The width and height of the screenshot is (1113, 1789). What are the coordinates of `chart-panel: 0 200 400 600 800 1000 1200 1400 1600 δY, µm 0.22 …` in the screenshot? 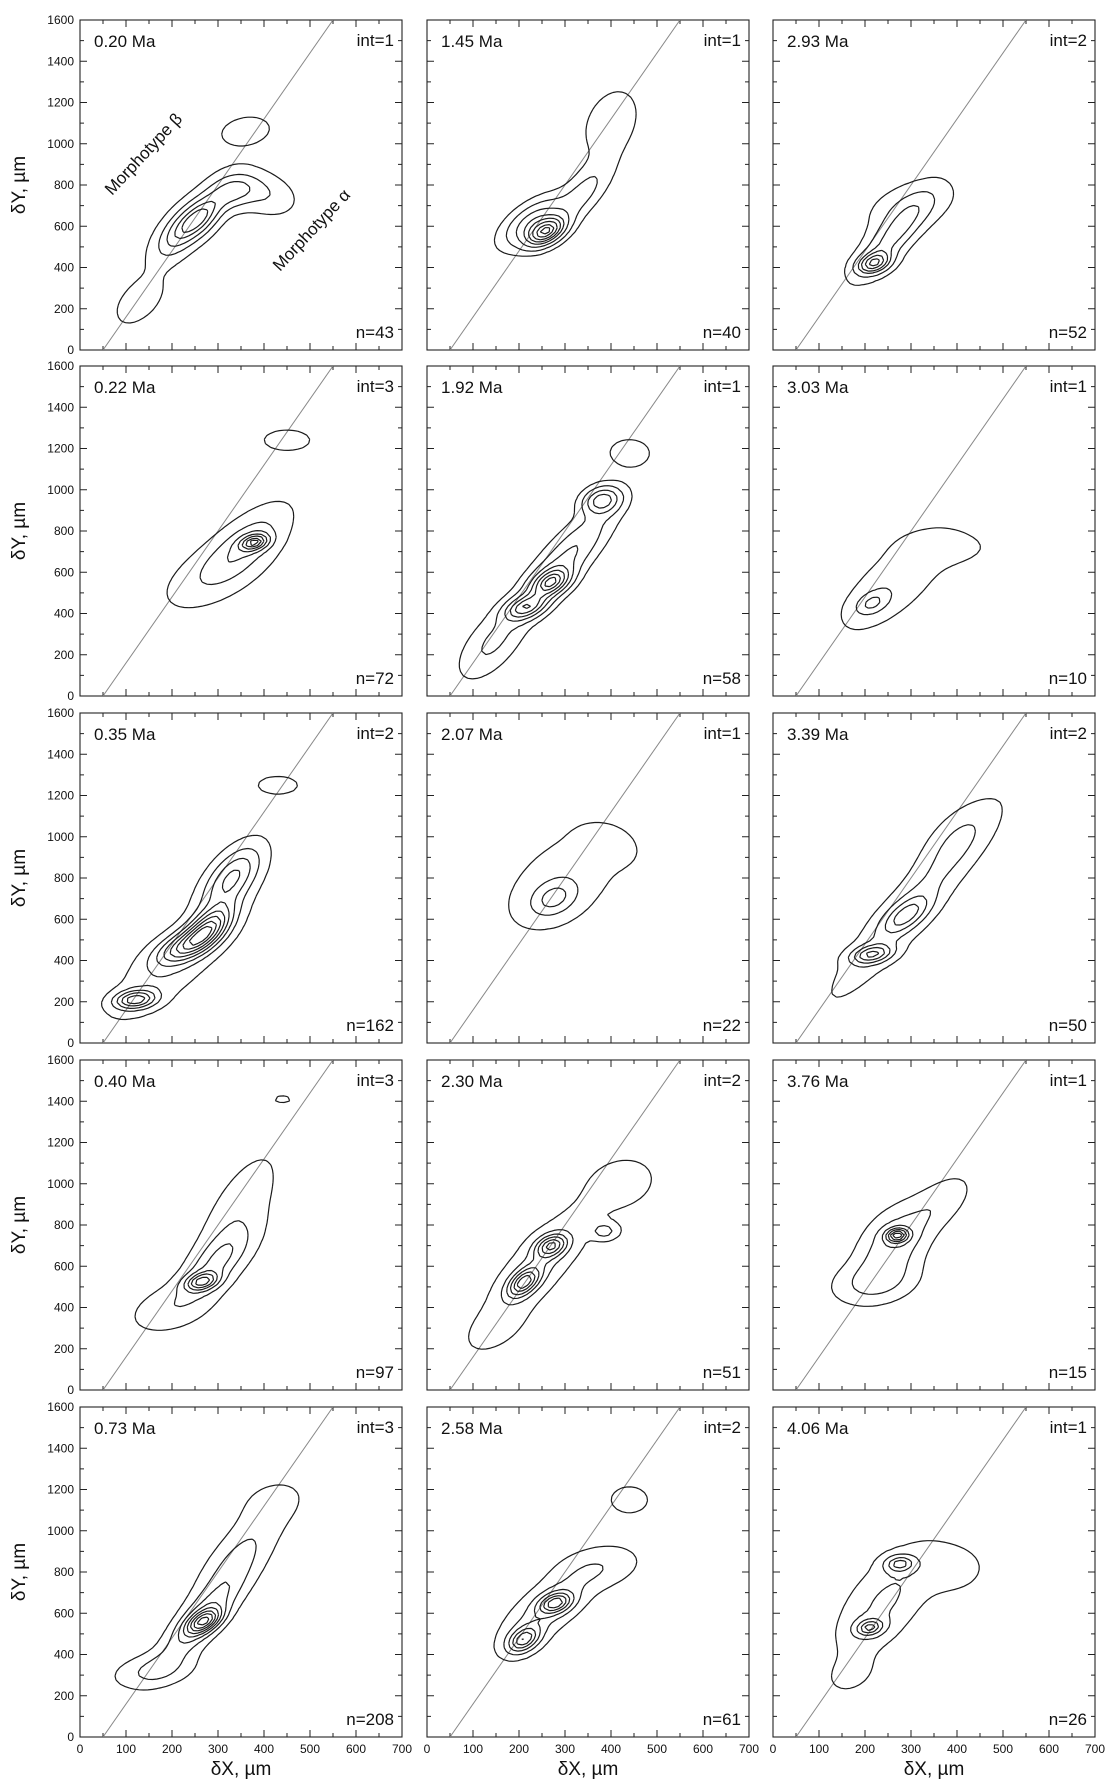 It's located at (206, 531).